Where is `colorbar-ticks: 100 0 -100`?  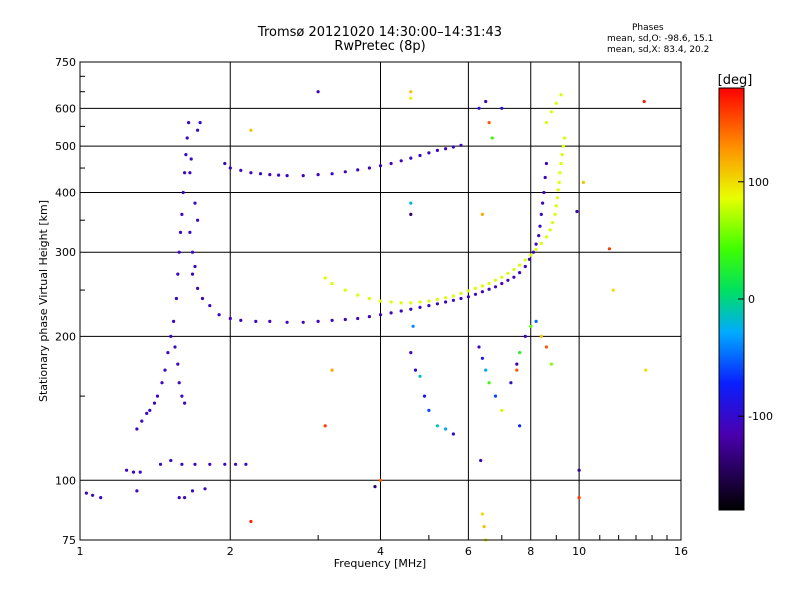 colorbar-ticks: 100 0 -100 is located at coordinates (755, 299).